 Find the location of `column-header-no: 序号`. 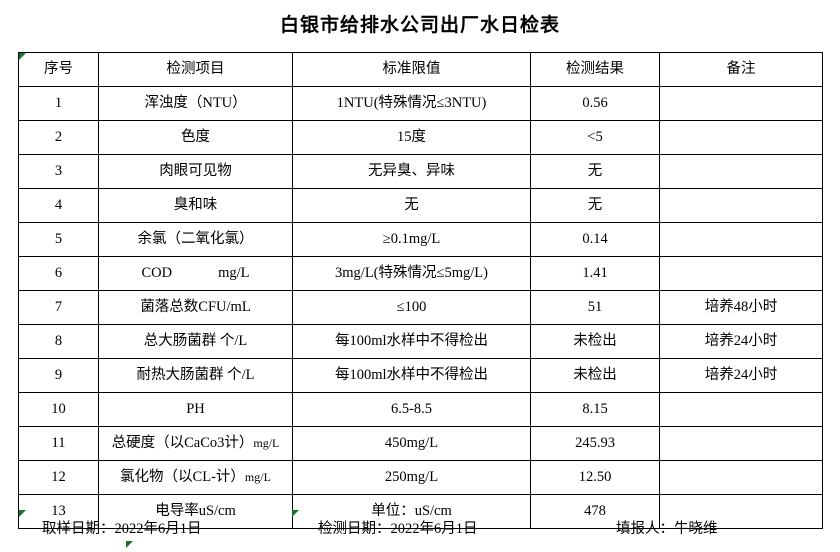

column-header-no: 序号 is located at coordinates (58, 69).